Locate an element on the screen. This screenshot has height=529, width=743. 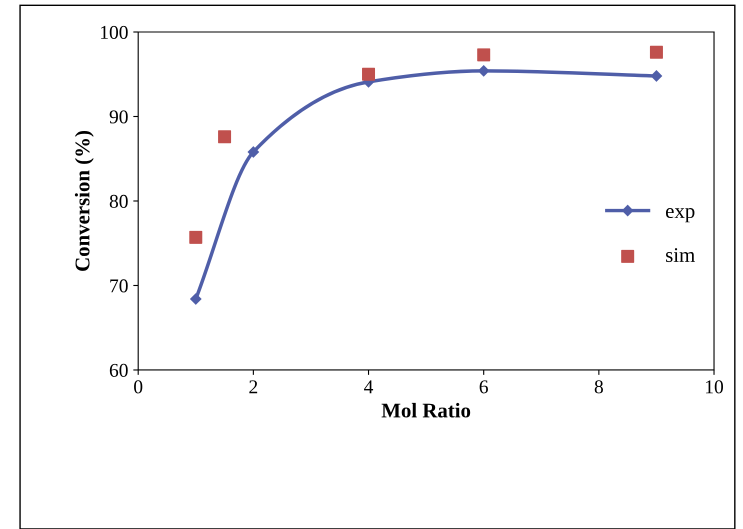
y-tick-label: 70 is located at coordinates (119, 285).